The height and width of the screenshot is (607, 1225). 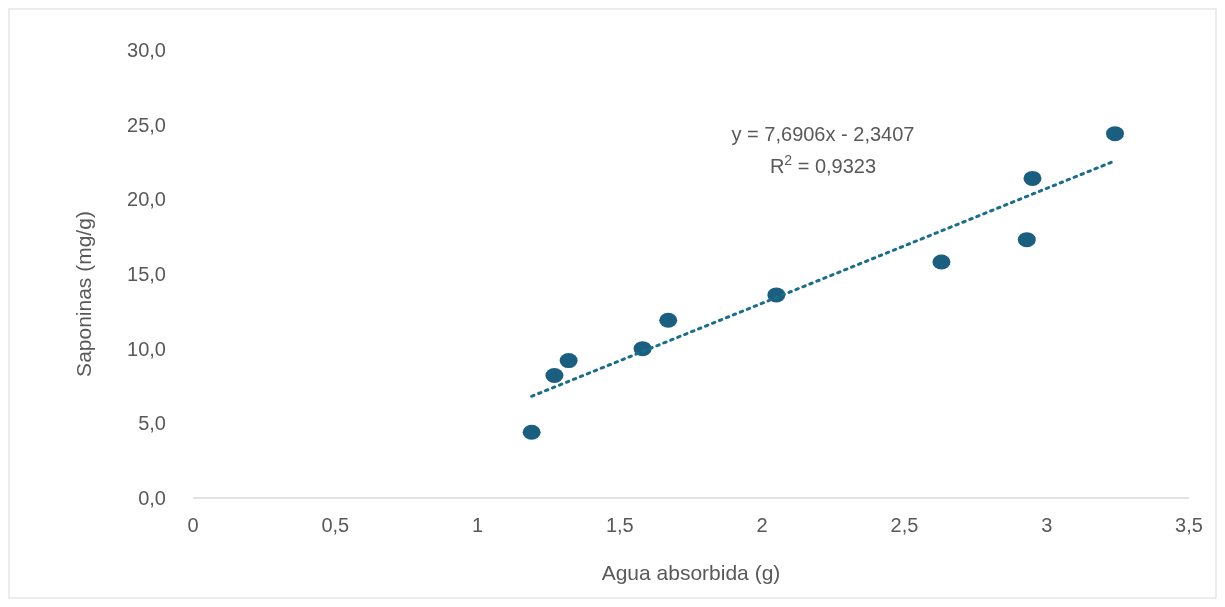 What do you see at coordinates (193, 525) in the screenshot?
I see `x-tick-label: 0` at bounding box center [193, 525].